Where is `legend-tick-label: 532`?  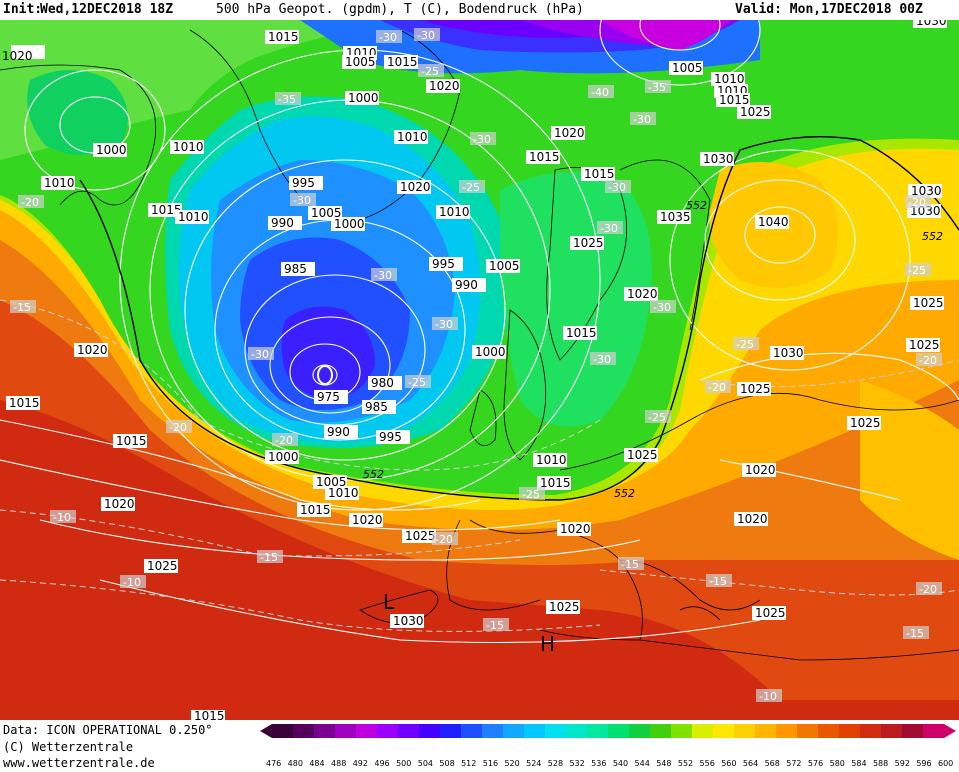
legend-tick-label: 532 is located at coordinates (576, 763).